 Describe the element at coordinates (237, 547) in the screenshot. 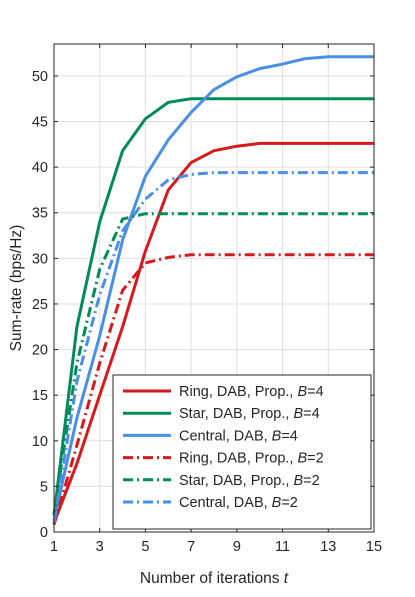

I see `x-tick-label: 9` at that location.